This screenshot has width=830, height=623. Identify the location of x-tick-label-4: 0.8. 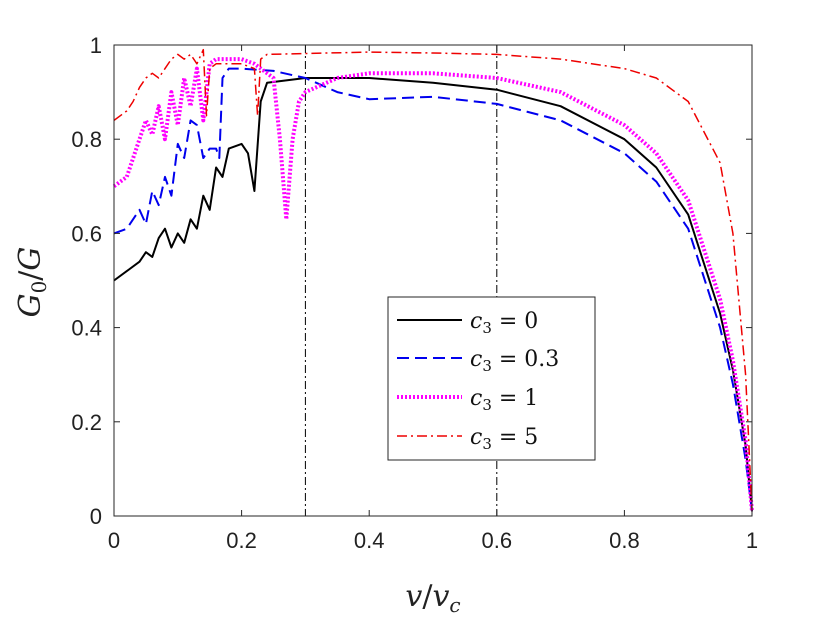
(624, 540).